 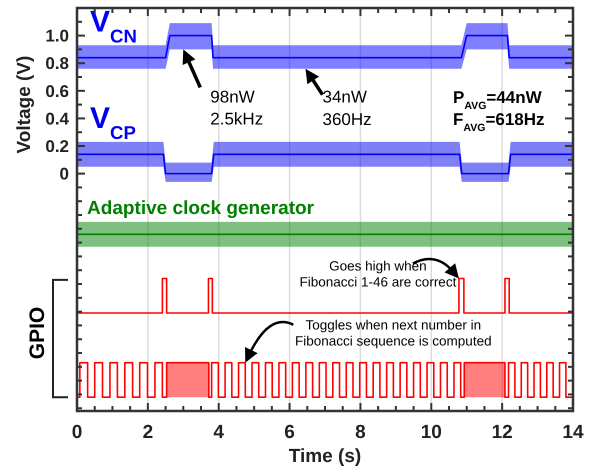 What do you see at coordinates (57, 64) in the screenshot?
I see `y-tick-label: 0.8` at bounding box center [57, 64].